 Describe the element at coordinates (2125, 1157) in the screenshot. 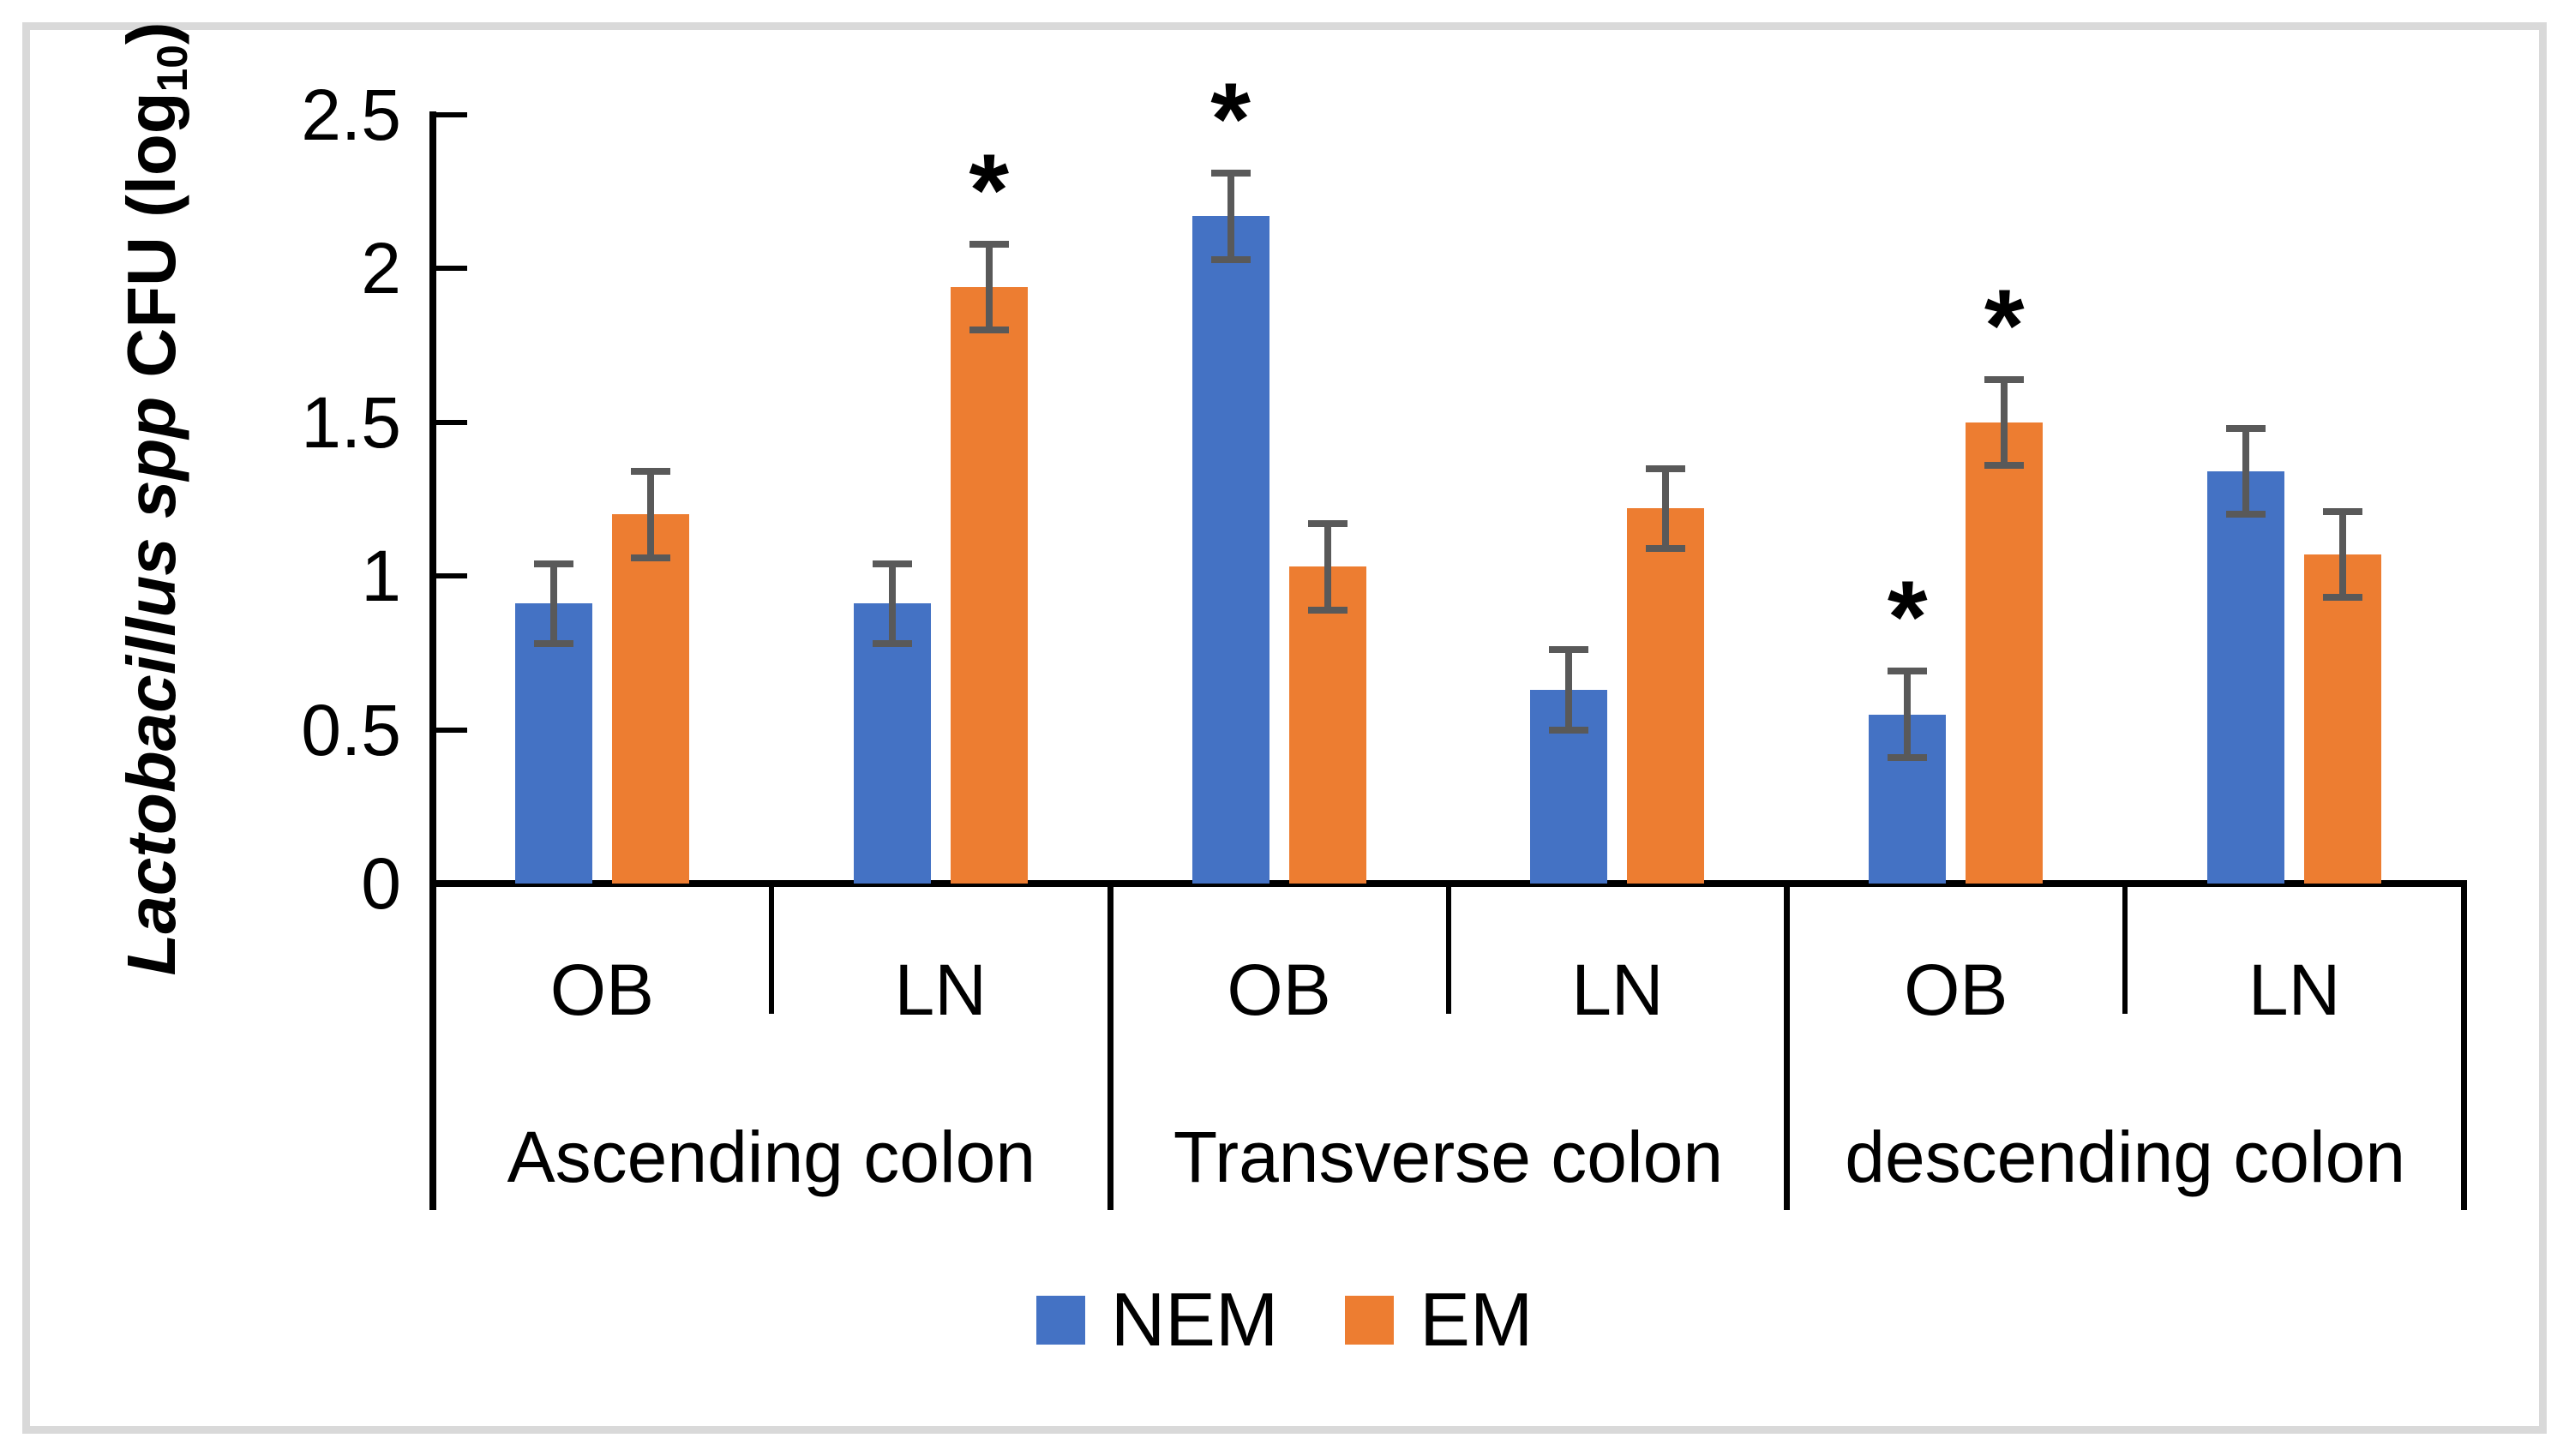

I see `section-label: descending colon` at that location.